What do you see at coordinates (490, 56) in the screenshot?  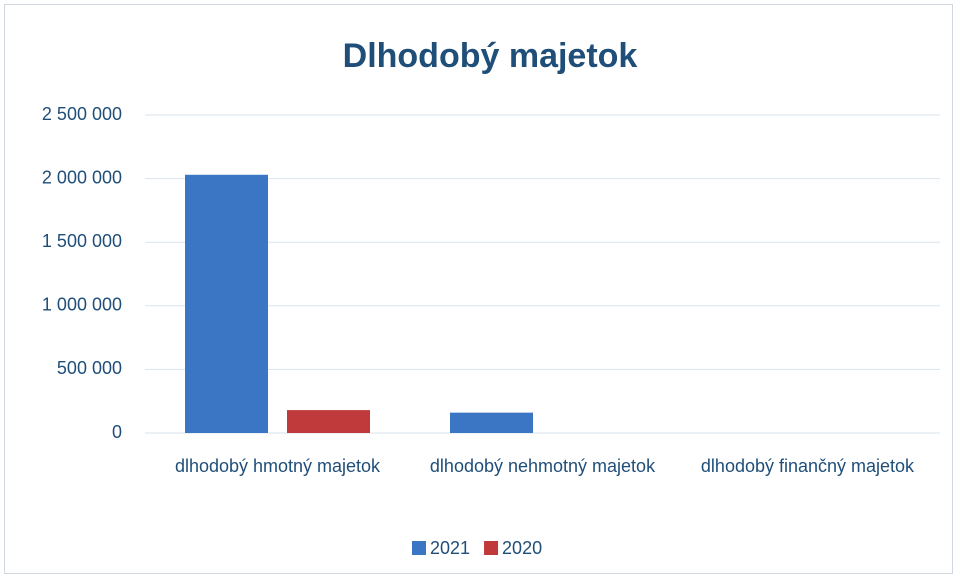 I see `chart-title: Dlhodobý majetok` at bounding box center [490, 56].